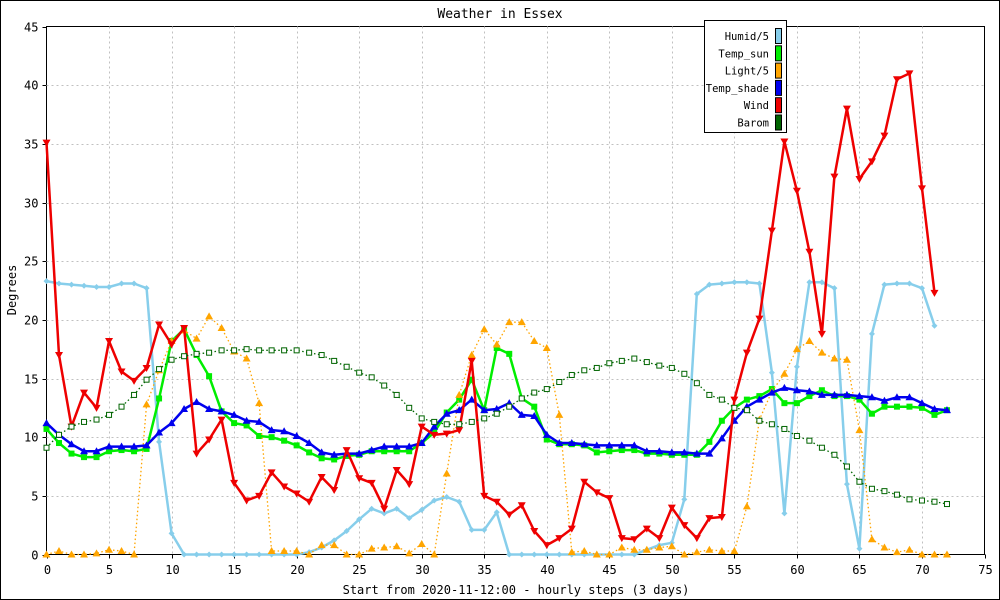 The width and height of the screenshot is (1000, 600). What do you see at coordinates (985, 570) in the screenshot?
I see `x-tick-label: 75` at bounding box center [985, 570].